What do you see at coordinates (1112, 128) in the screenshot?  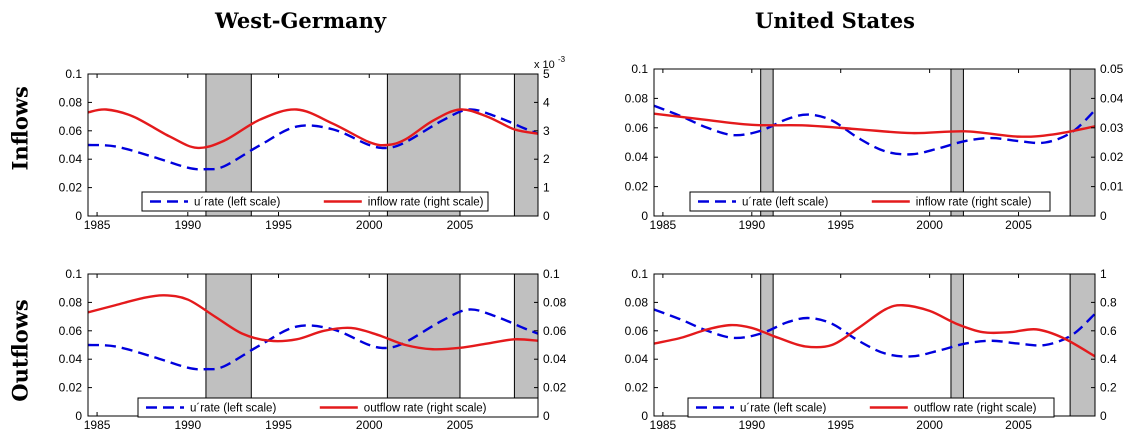 I see `y-tick-label-right: 0.03` at bounding box center [1112, 128].